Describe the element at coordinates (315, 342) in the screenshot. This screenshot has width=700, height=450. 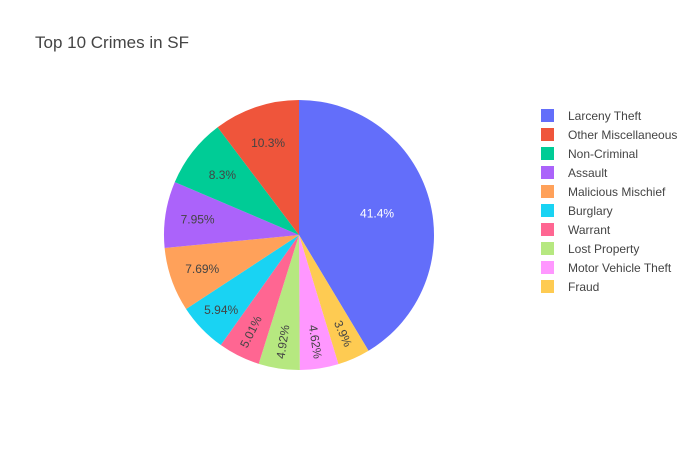
I see `slice-label: 4.62%` at that location.